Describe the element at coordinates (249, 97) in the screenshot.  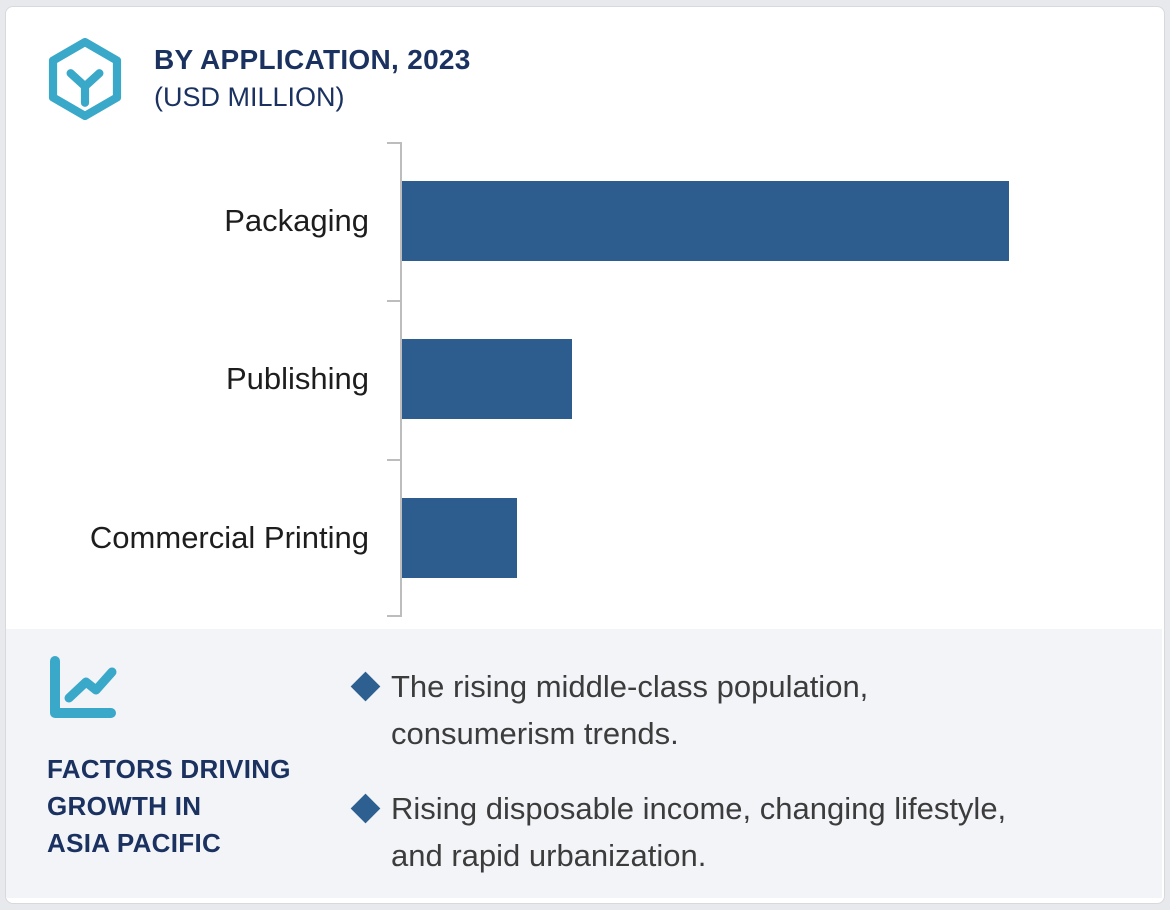
I see `chart-subtitle: (USD MILLION)` at that location.